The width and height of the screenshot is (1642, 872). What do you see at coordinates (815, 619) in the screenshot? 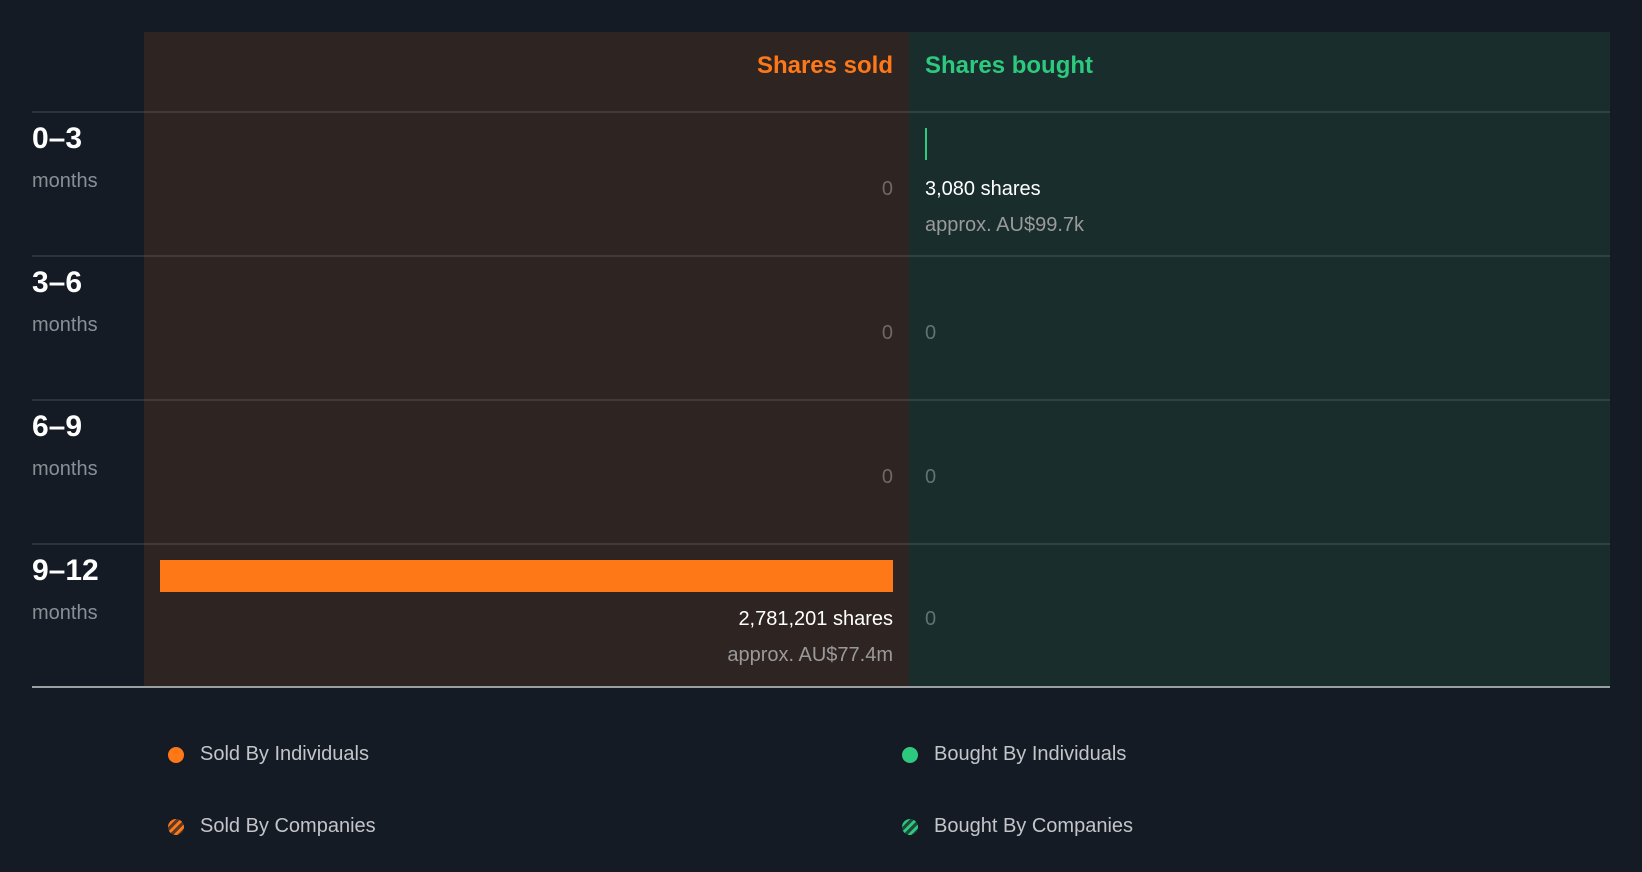
I see `sold-shares: 2,781,201 shares` at bounding box center [815, 619].